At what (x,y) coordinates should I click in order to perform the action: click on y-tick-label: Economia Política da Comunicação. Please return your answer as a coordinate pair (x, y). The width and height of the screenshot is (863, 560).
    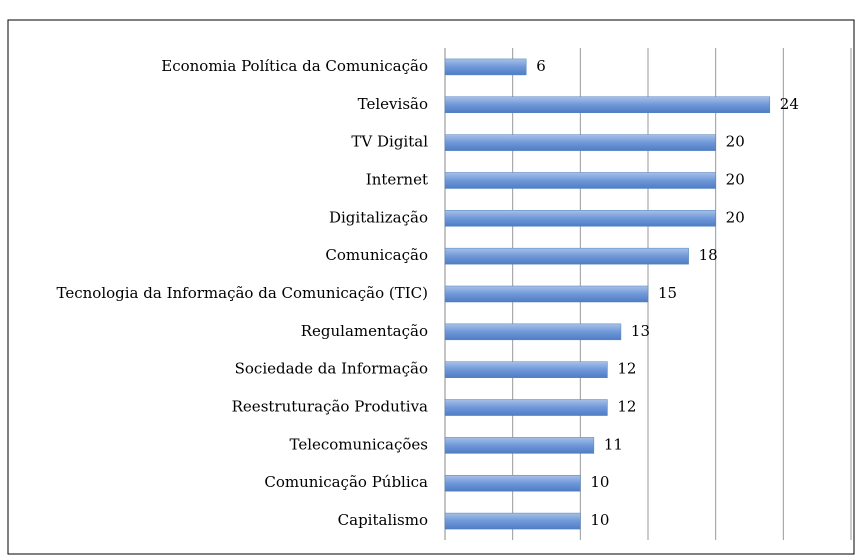
    Looking at the image, I should click on (294, 66).